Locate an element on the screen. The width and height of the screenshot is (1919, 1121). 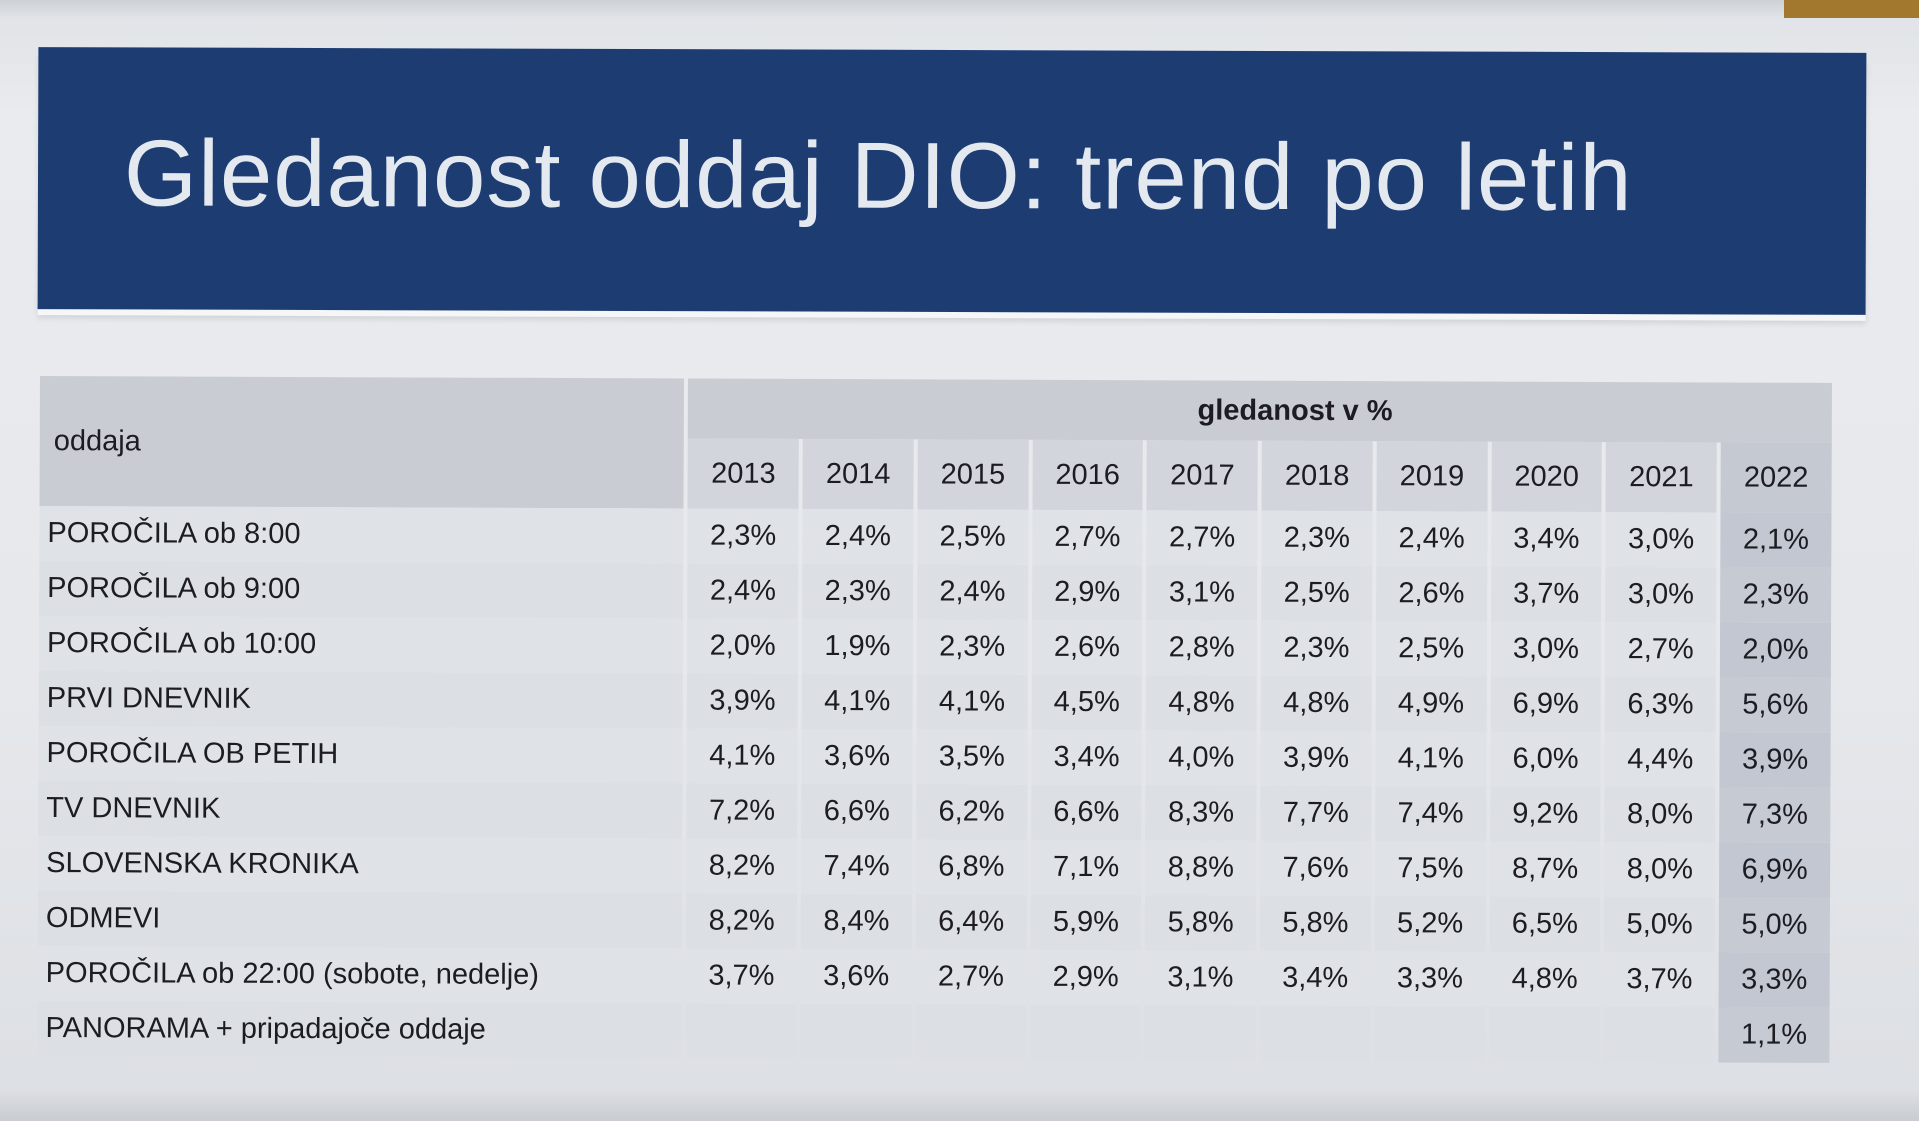
year-header-2020: 2020 is located at coordinates (1547, 477).